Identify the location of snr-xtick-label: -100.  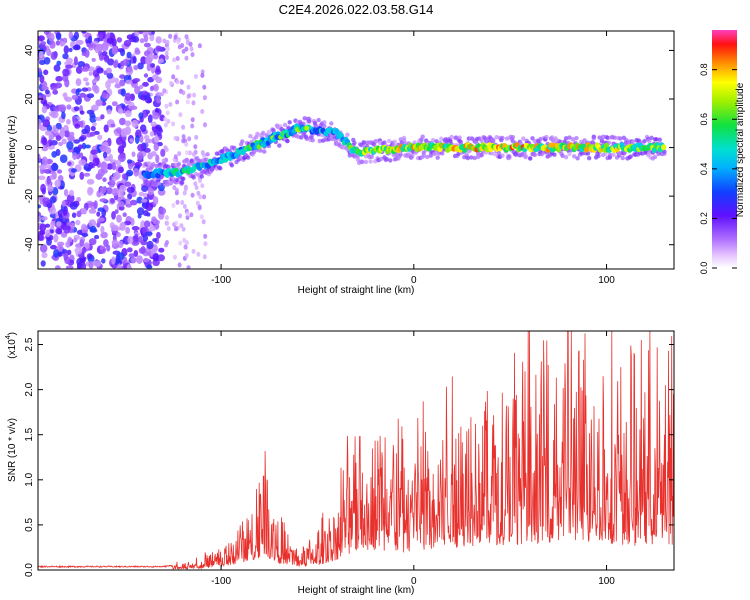
(221, 581).